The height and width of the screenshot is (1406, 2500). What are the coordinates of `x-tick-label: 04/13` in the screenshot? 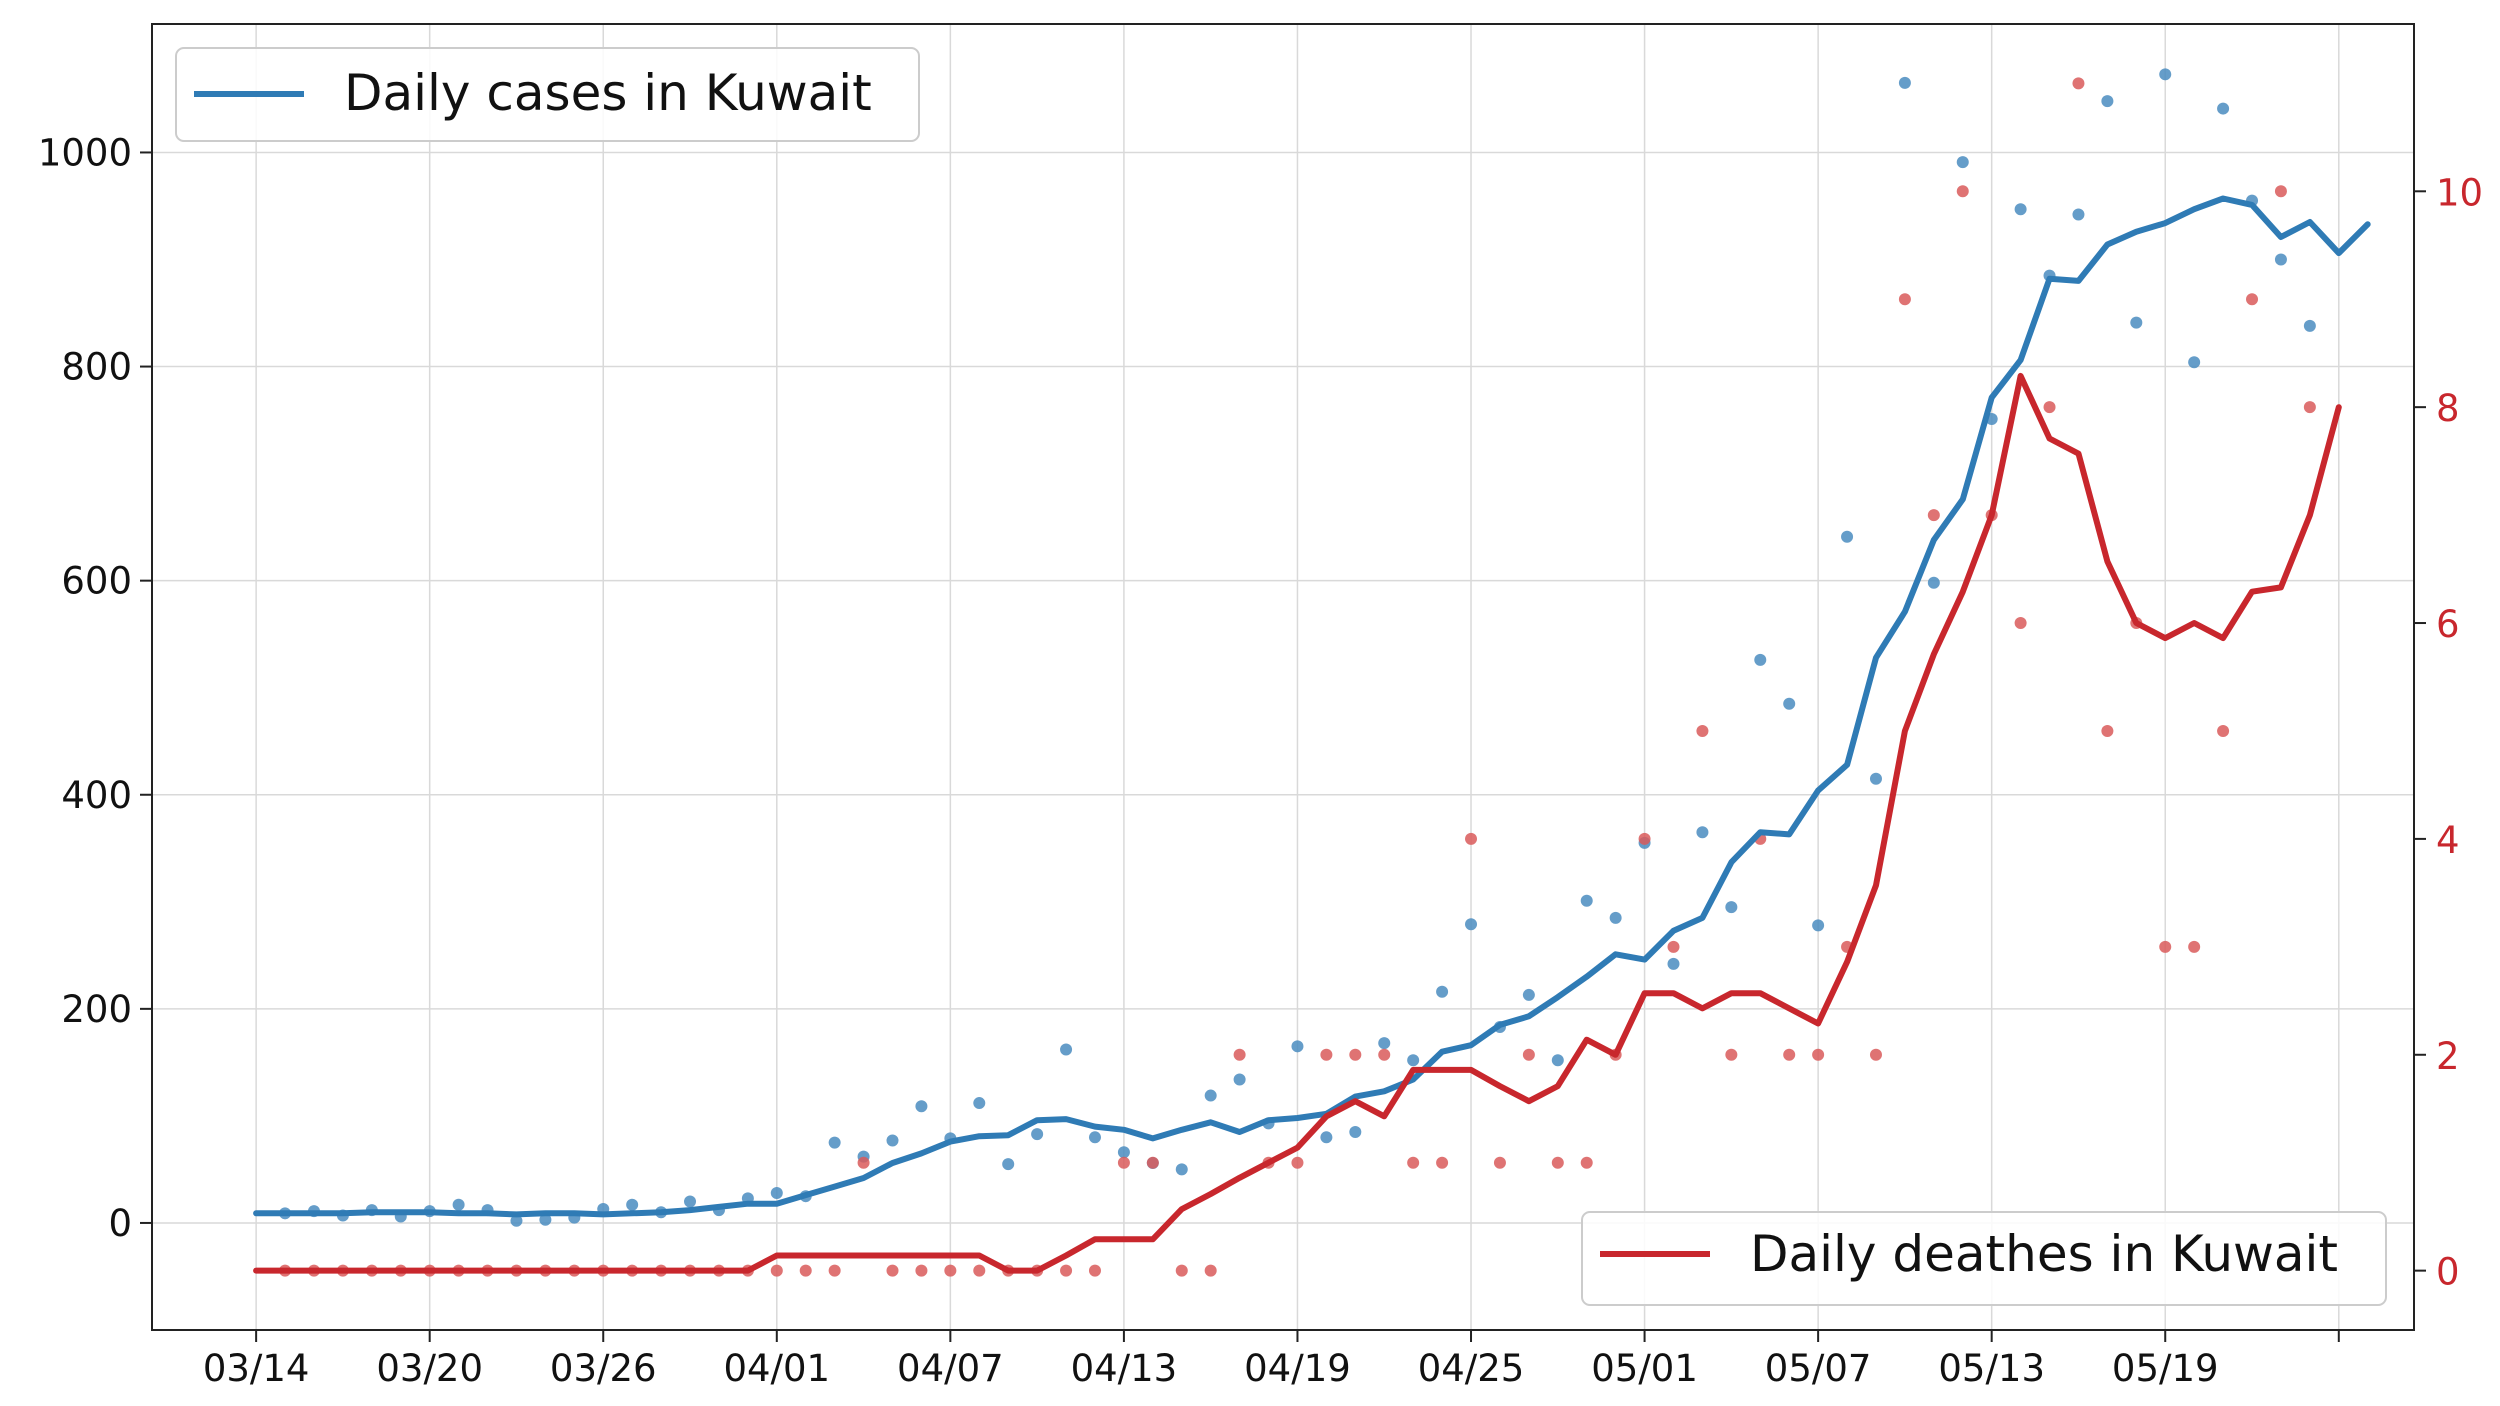 It's located at (1124, 1368).